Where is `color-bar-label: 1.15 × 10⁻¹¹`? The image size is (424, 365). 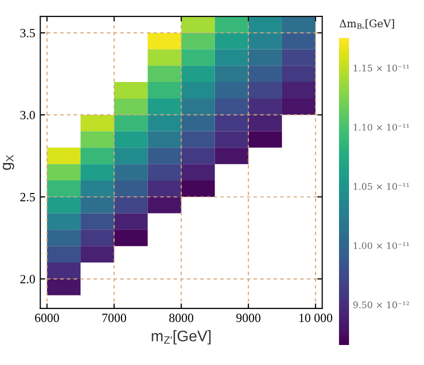
color-bar-label: 1.15 × 10⁻¹¹ is located at coordinates (381, 68).